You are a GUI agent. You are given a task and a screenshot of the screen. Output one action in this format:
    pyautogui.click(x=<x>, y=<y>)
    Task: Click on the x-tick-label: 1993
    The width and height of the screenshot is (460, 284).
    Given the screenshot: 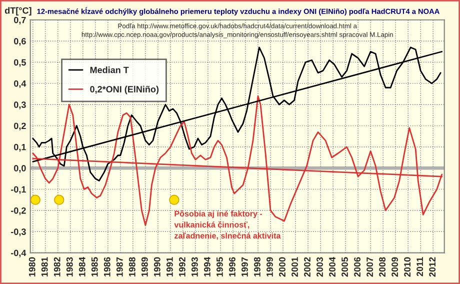 What is the action you would take?
    pyautogui.click(x=194, y=266)
    